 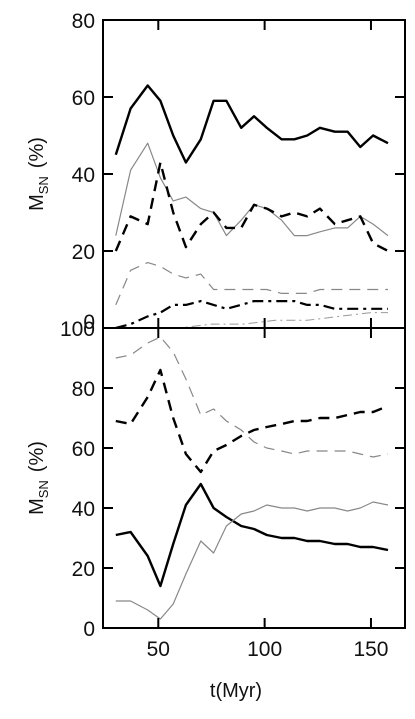 I want to click on x-tick-label: 50, so click(x=158, y=649).